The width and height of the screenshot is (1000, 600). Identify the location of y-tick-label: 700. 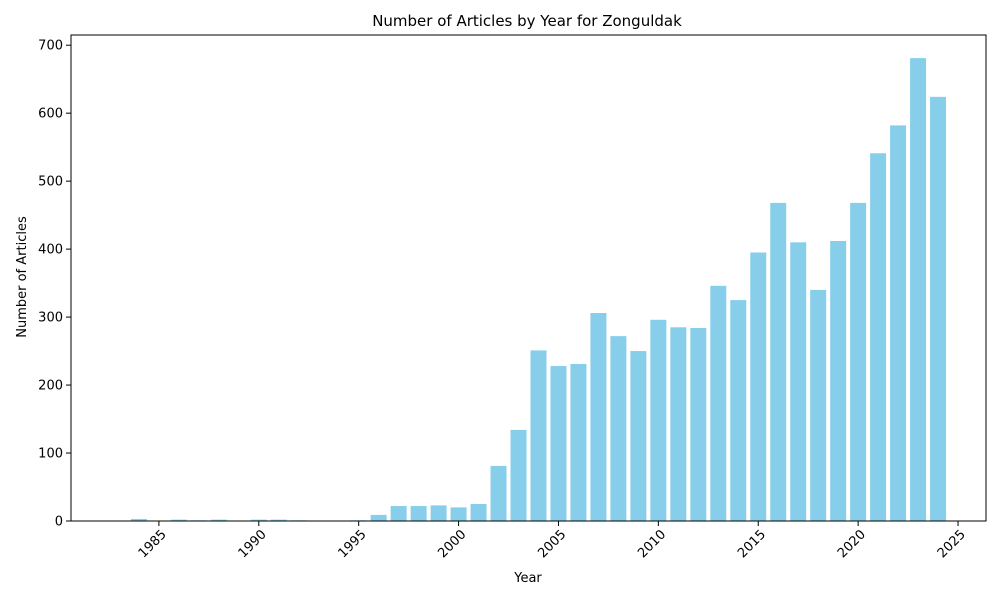
(50, 46).